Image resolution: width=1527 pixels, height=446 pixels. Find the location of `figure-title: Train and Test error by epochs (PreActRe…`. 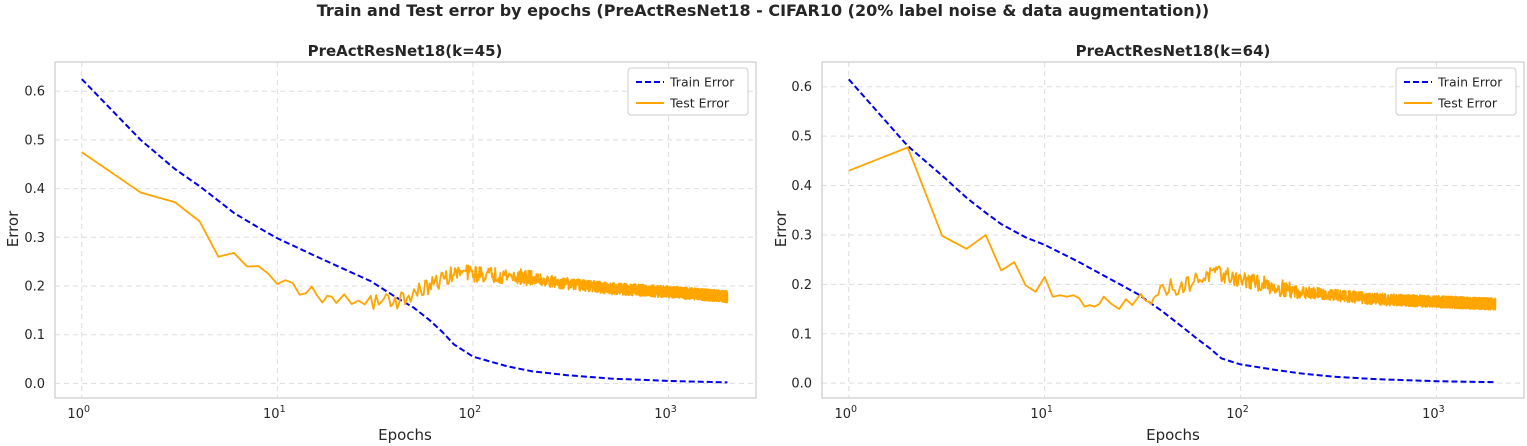

figure-title: Train and Test error by epochs (PreActRe… is located at coordinates (763, 10).